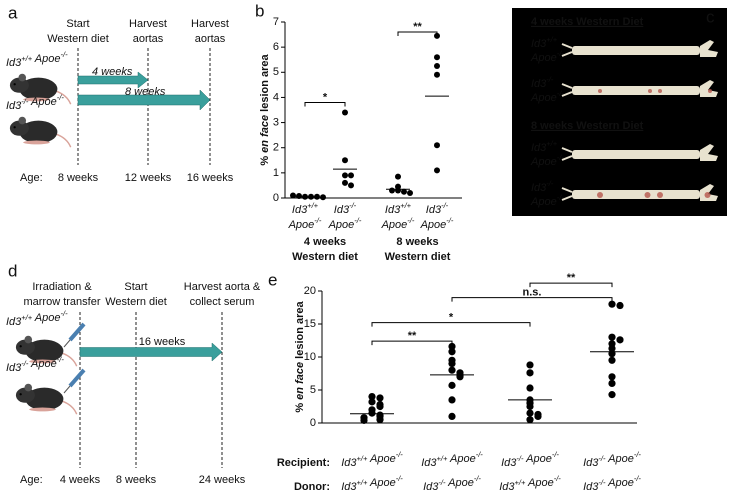  What do you see at coordinates (276, 122) in the screenshot?
I see `y-tick-label: 3` at bounding box center [276, 122].